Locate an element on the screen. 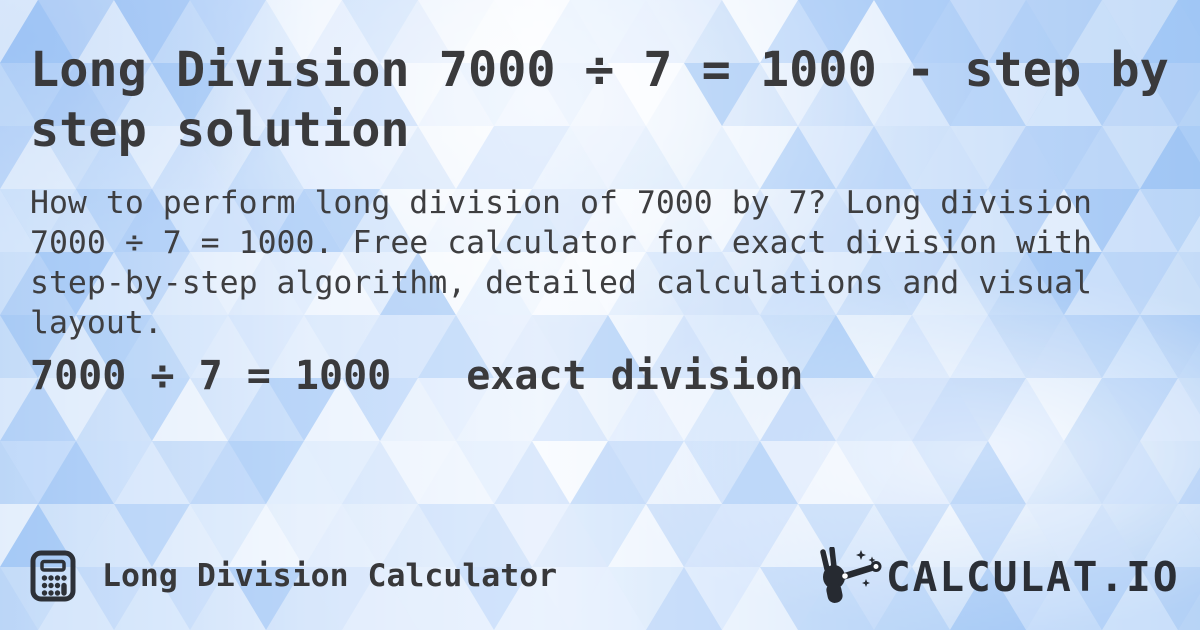  result-line: 7000 ÷ 7 = 1000 exact division is located at coordinates (416, 376).